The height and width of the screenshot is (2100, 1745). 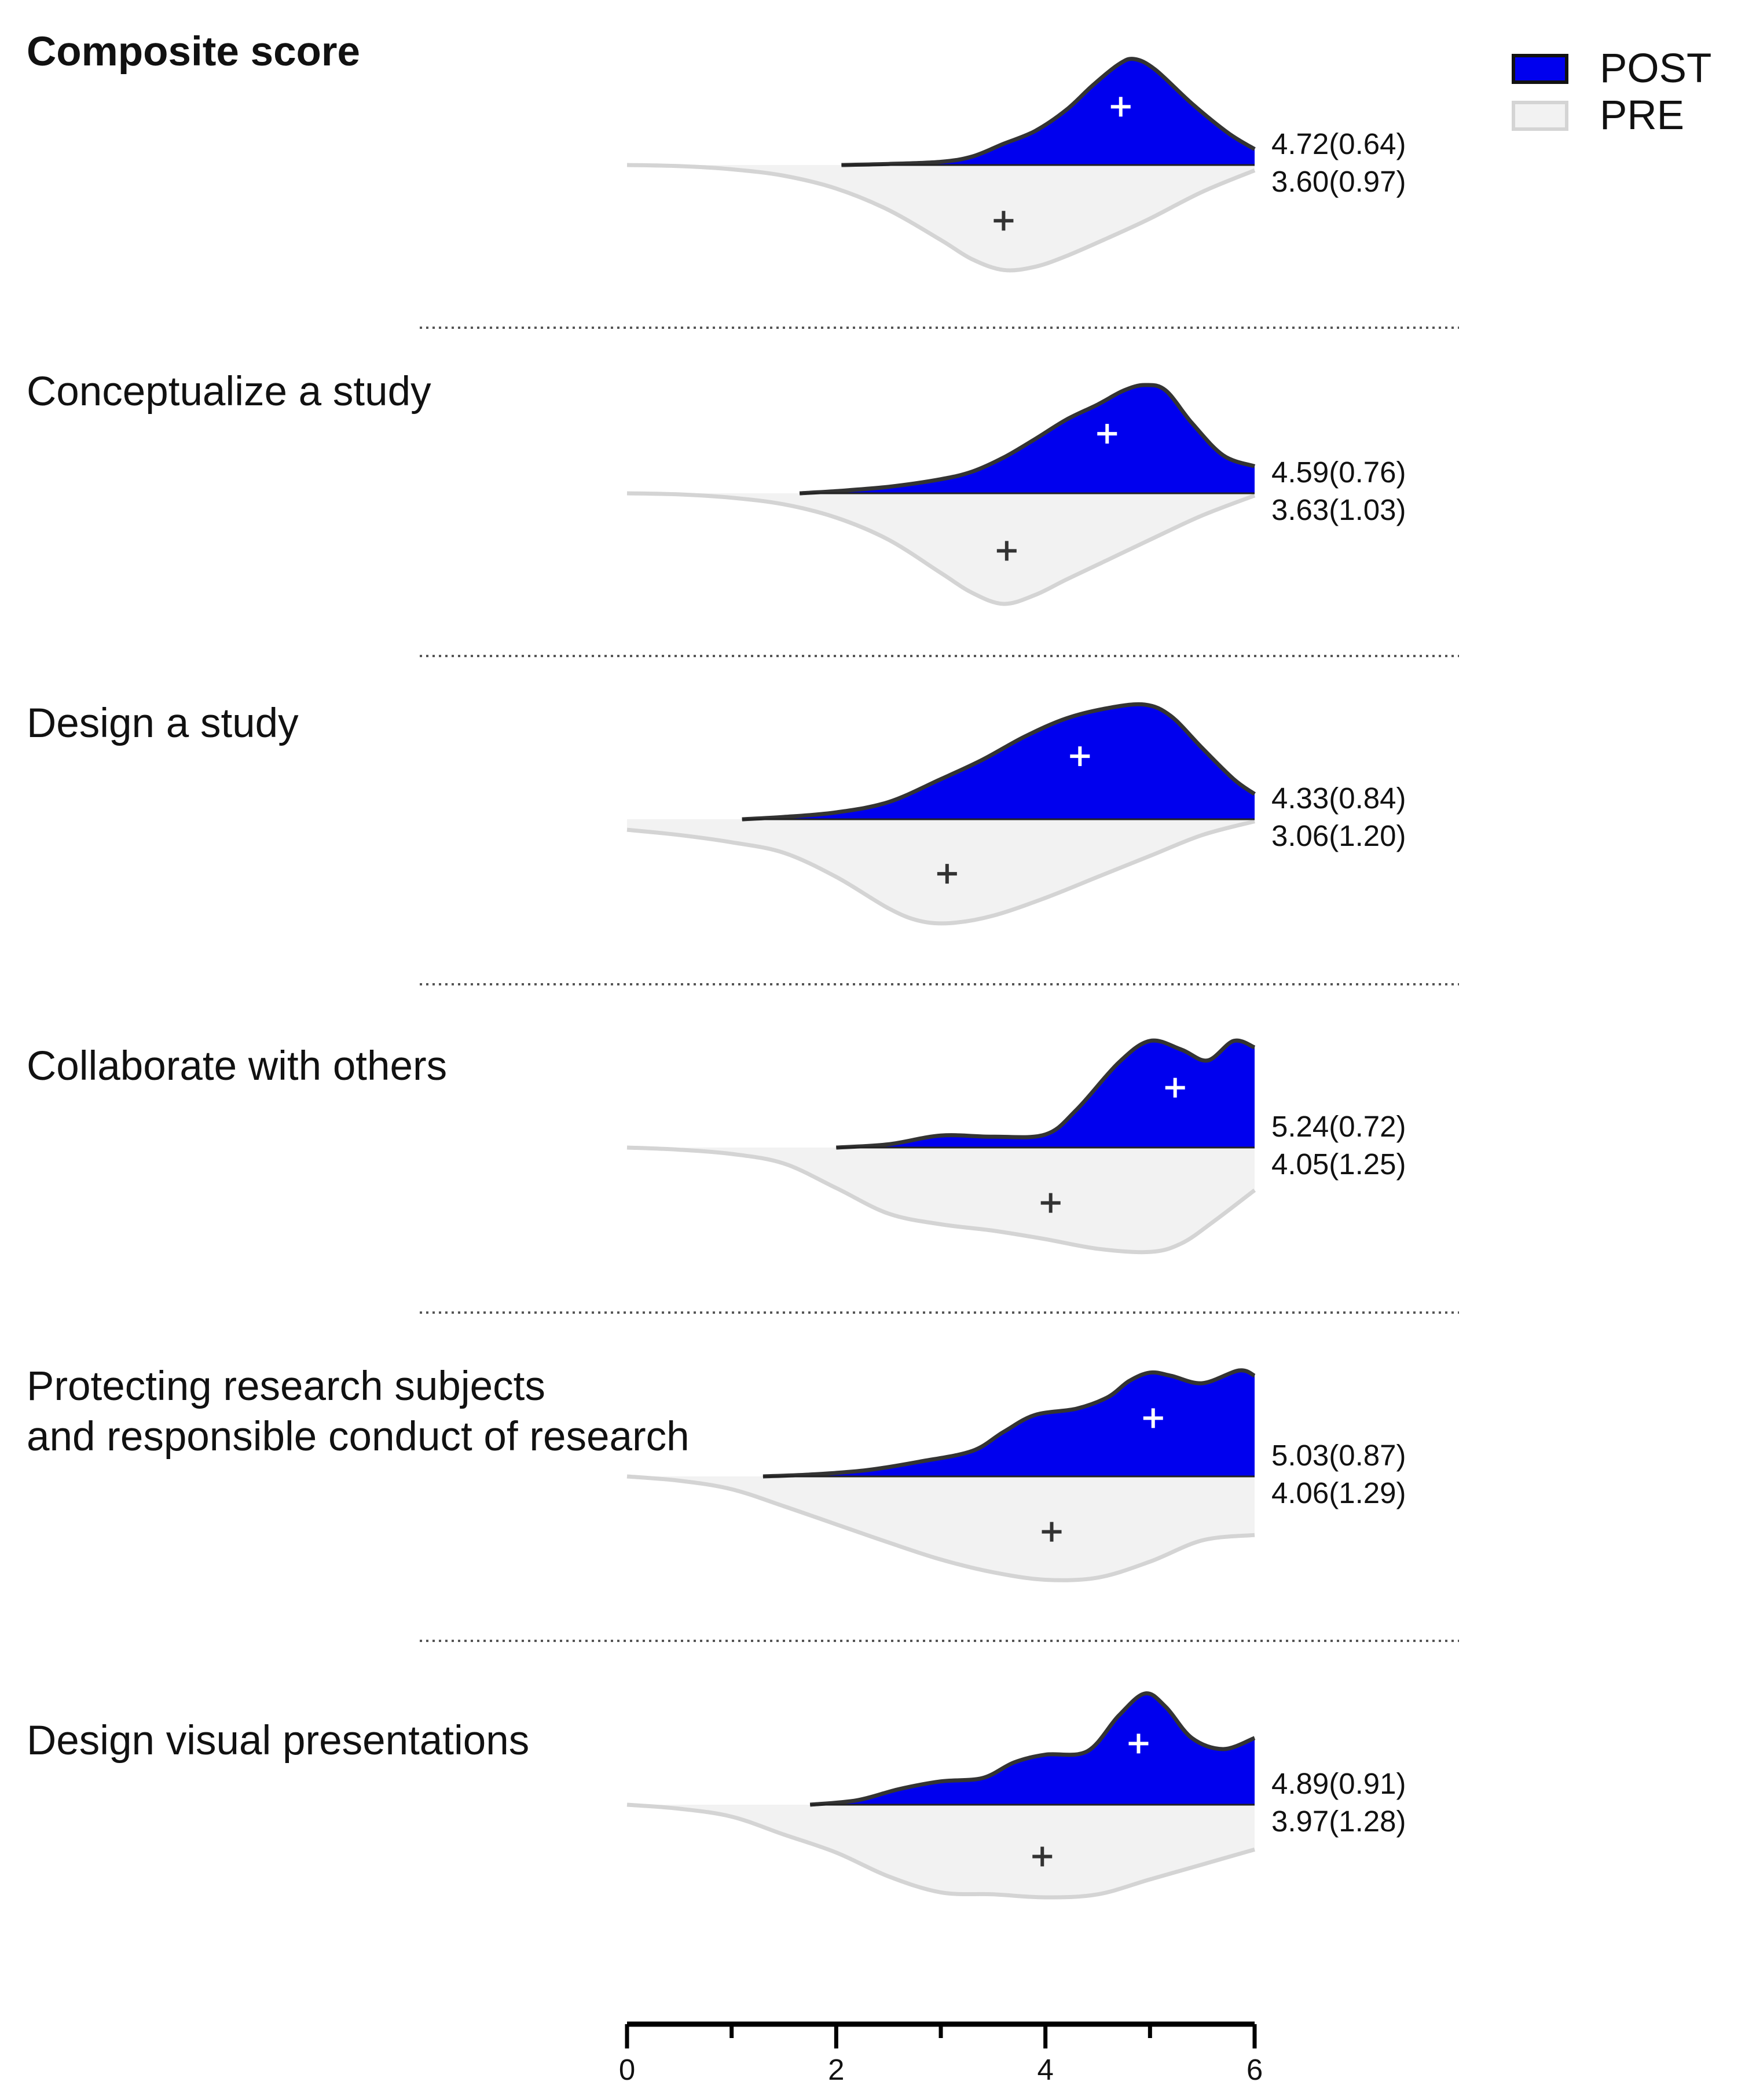 I want to click on x-tick-label: 2, so click(x=836, y=2069).